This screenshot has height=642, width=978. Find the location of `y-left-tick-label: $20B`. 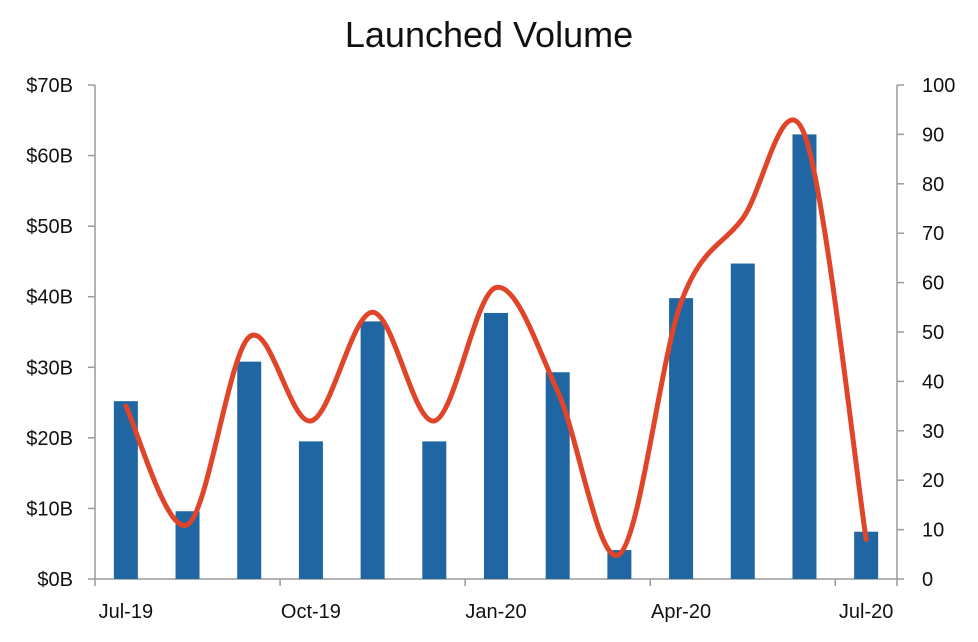

y-left-tick-label: $20B is located at coordinates (49, 439).